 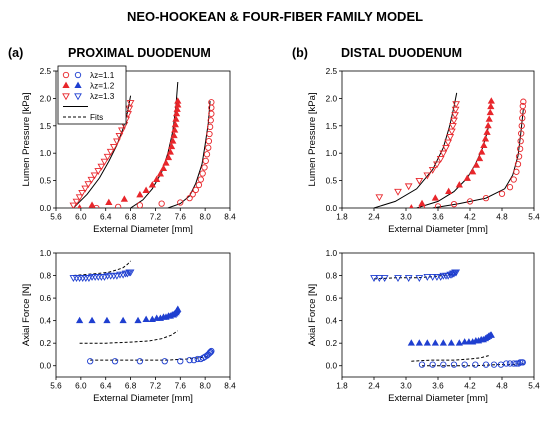 What do you see at coordinates (46, 276) in the screenshot?
I see `y-tick-label: 0.8` at bounding box center [46, 276].